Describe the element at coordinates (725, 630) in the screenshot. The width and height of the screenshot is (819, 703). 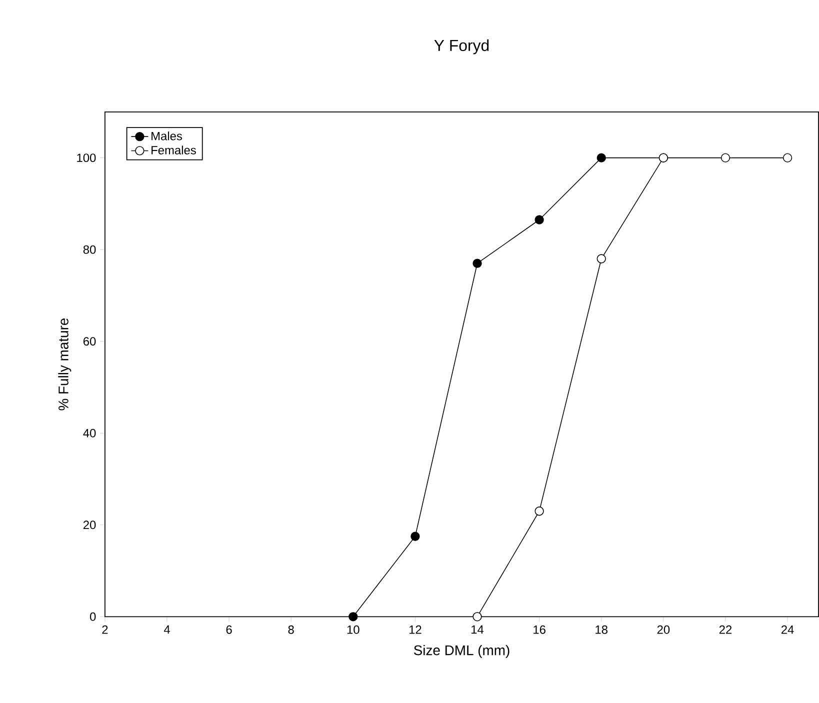
I see `x-tick-label: 22` at that location.